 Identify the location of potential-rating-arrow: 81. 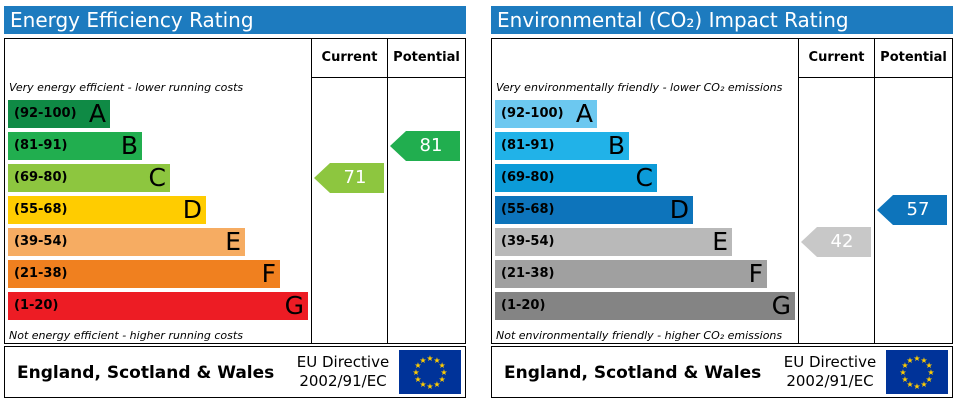
(425, 146).